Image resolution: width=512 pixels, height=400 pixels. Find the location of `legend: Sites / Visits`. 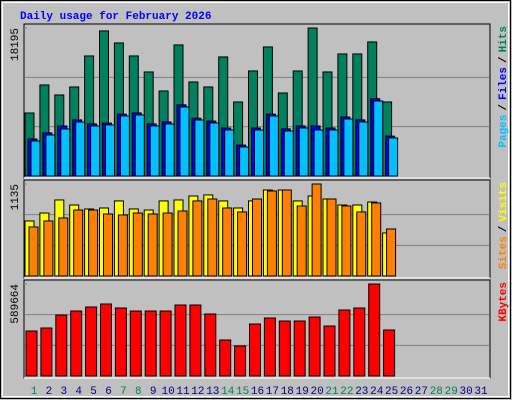

legend: Sites / Visits is located at coordinates (504, 225).